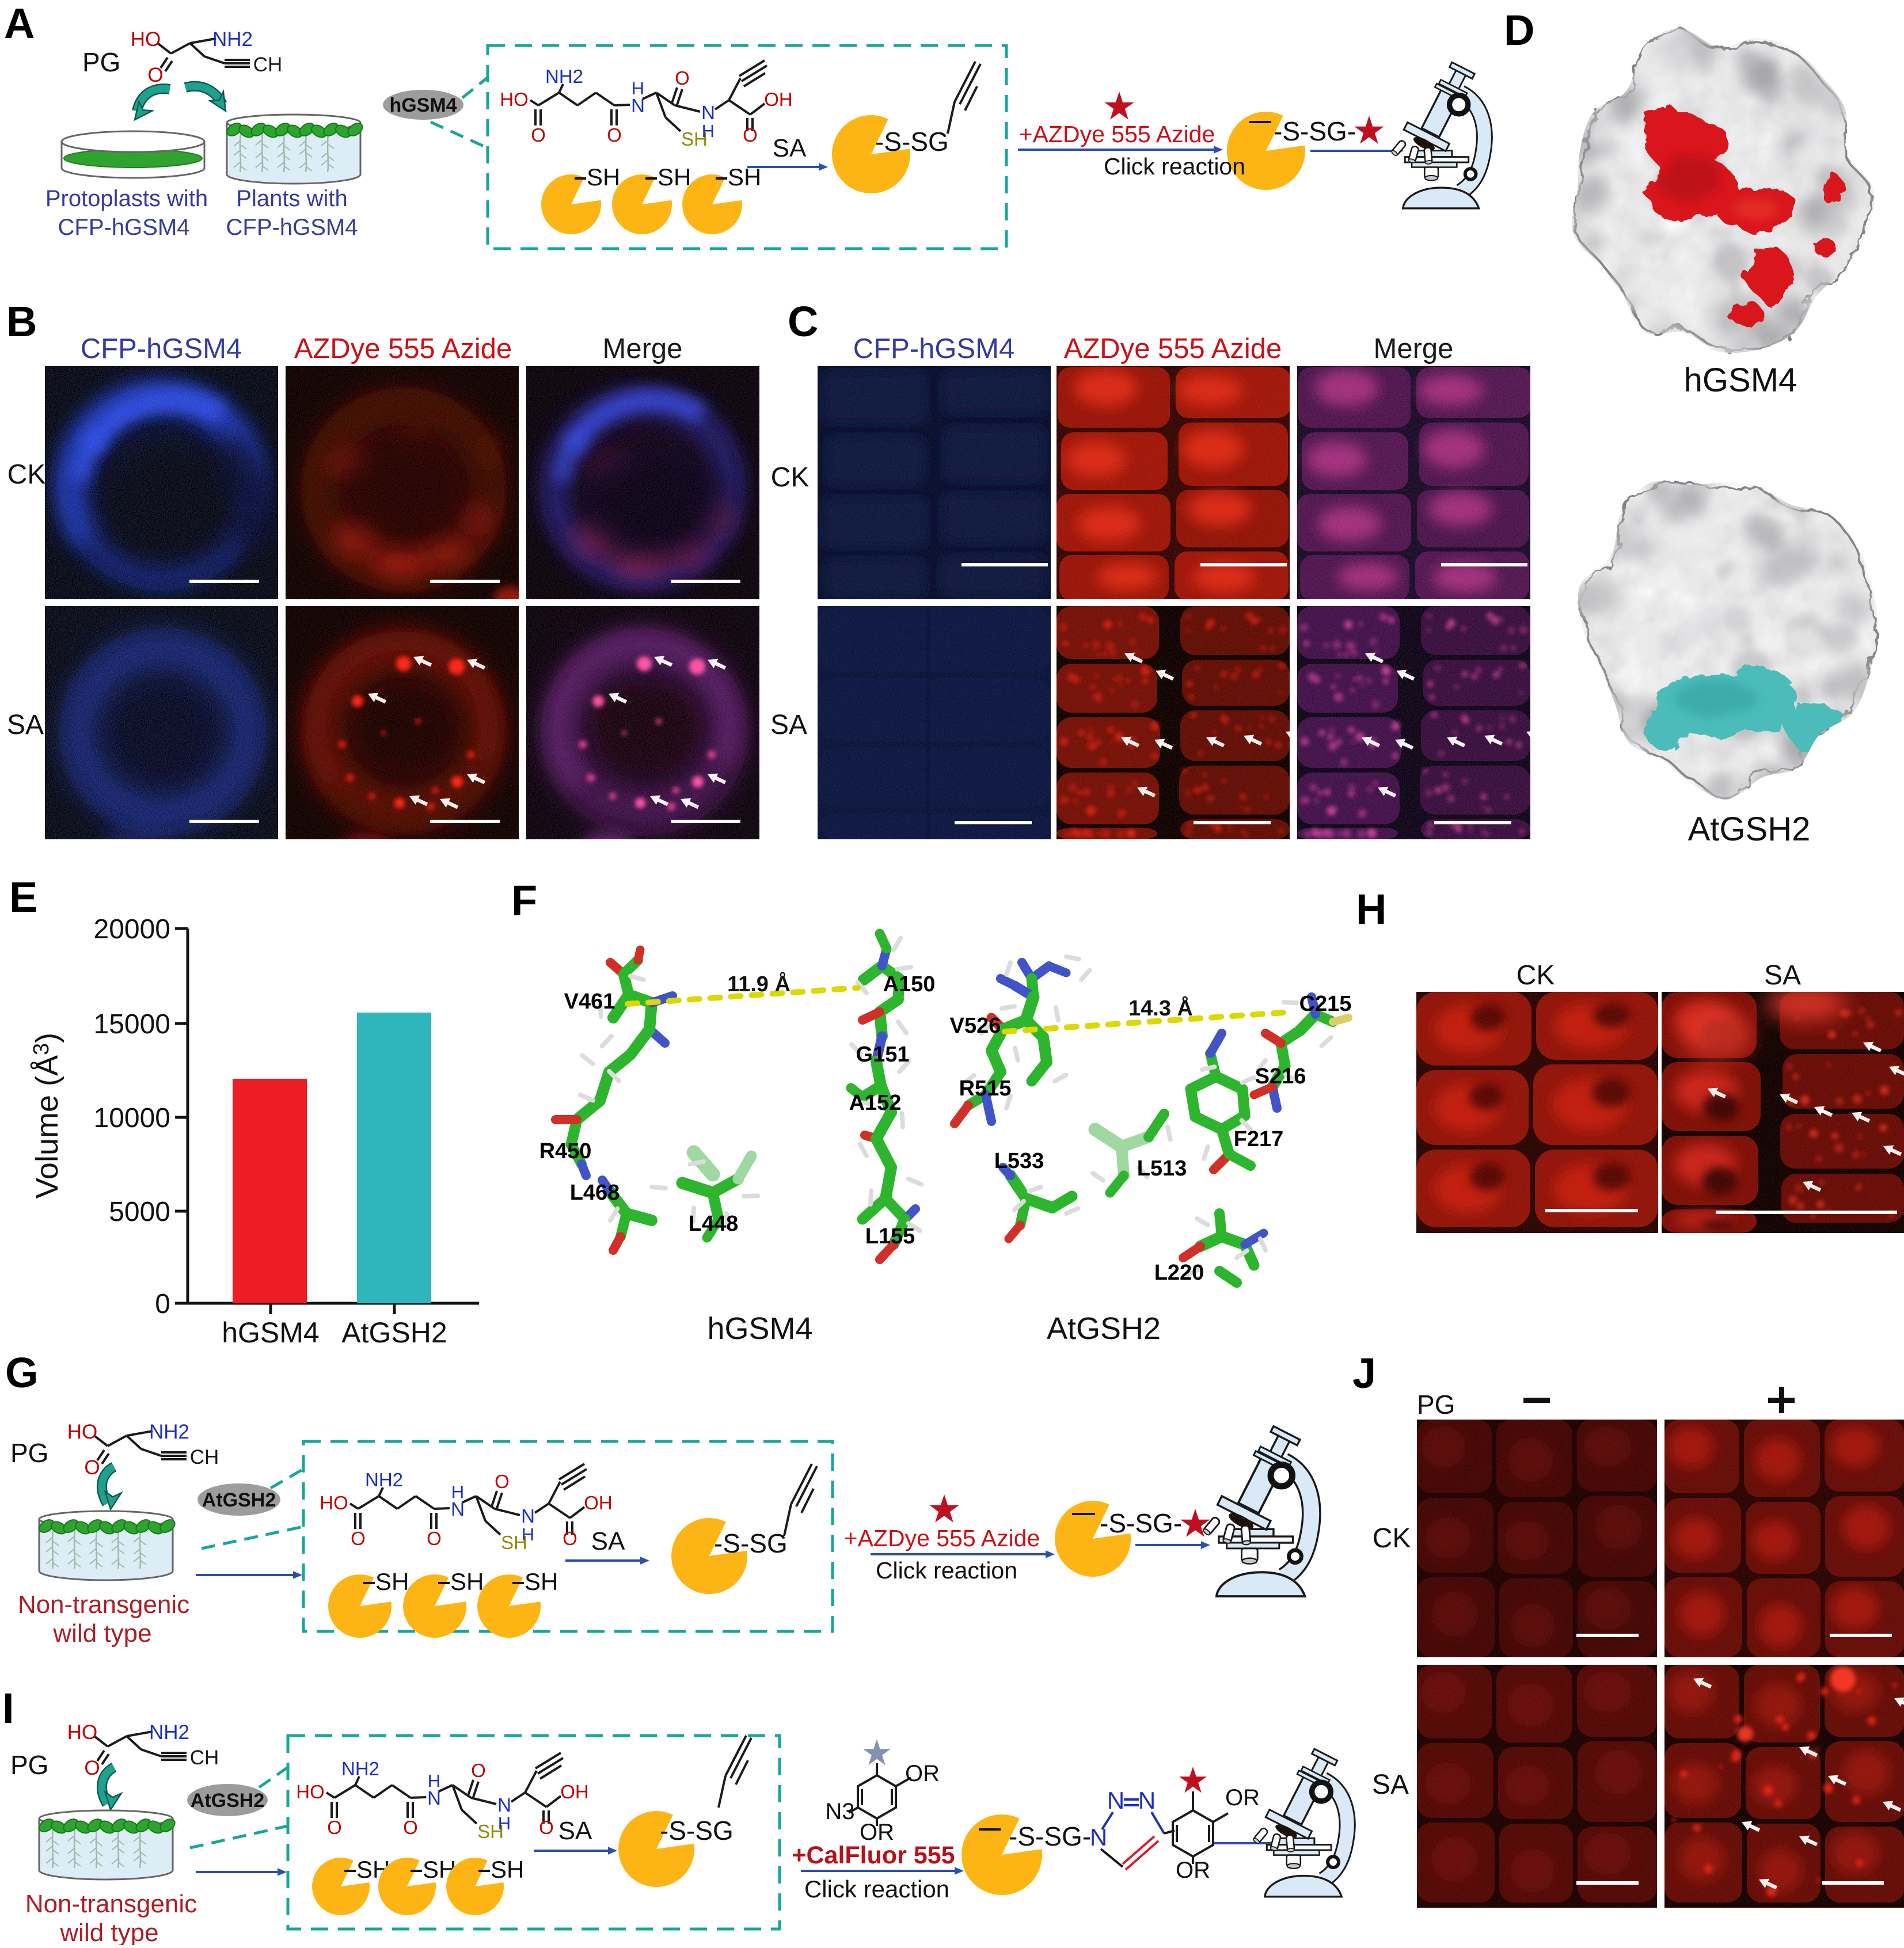 Image resolution: width=1904 pixels, height=1948 pixels. What do you see at coordinates (1173, 349) in the screenshot?
I see `svg-text: AZDye 555 Azide` at bounding box center [1173, 349].